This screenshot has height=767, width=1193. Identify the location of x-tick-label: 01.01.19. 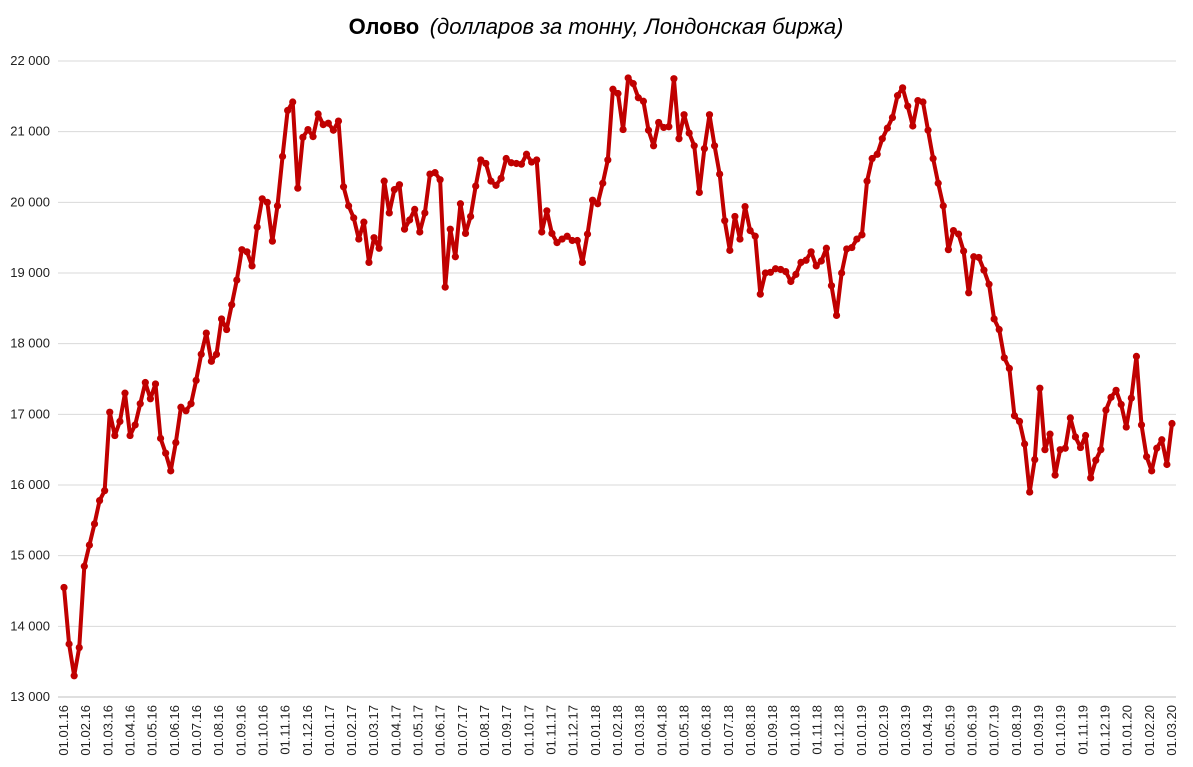
(861, 730).